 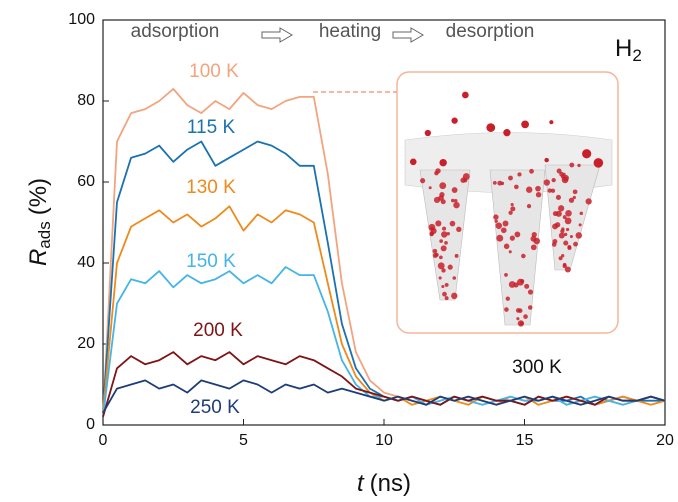 I want to click on x-axis-label: t (ns), so click(x=384, y=483).